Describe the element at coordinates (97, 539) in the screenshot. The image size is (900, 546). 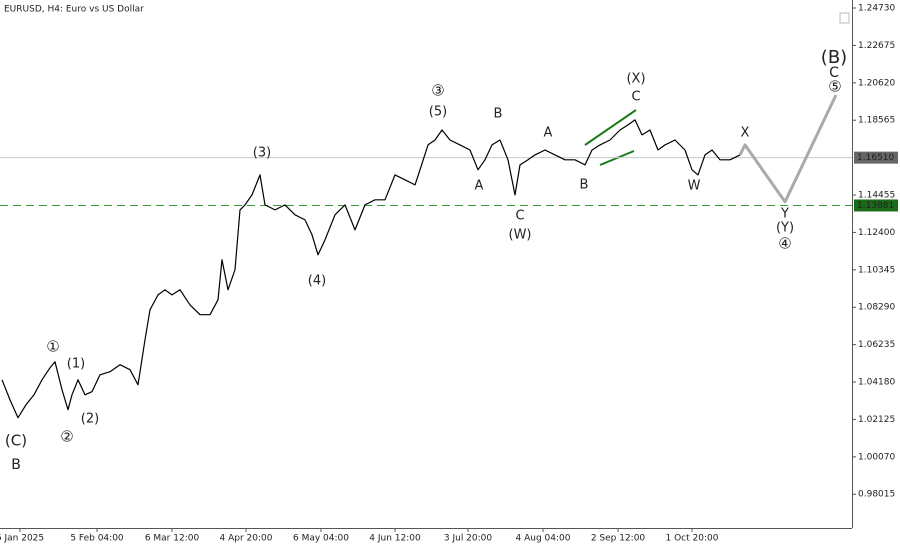
I see `x-tick-label: 5 Feb 04:00` at that location.